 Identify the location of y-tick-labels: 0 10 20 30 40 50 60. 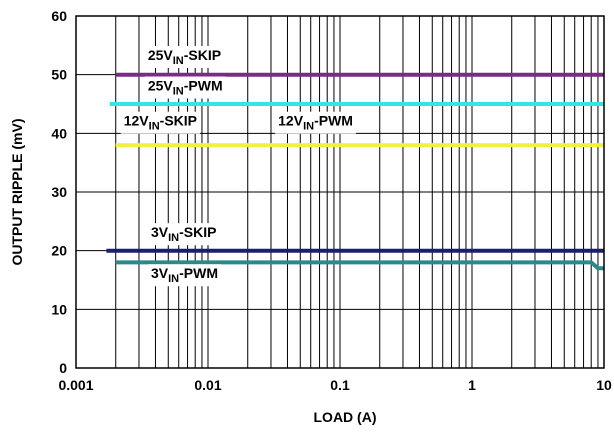
(59, 192).